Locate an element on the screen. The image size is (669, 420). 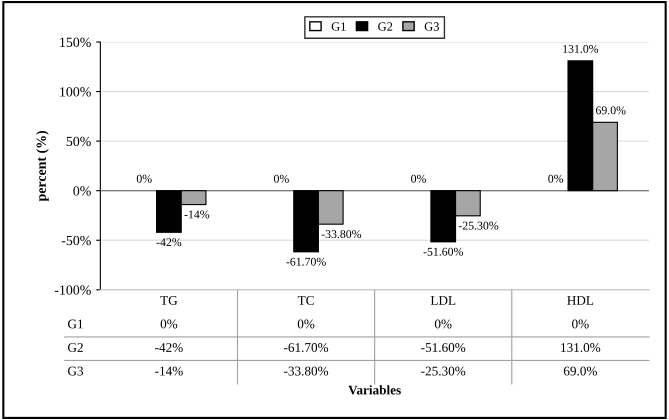
data-label: 69.0% is located at coordinates (580, 371).